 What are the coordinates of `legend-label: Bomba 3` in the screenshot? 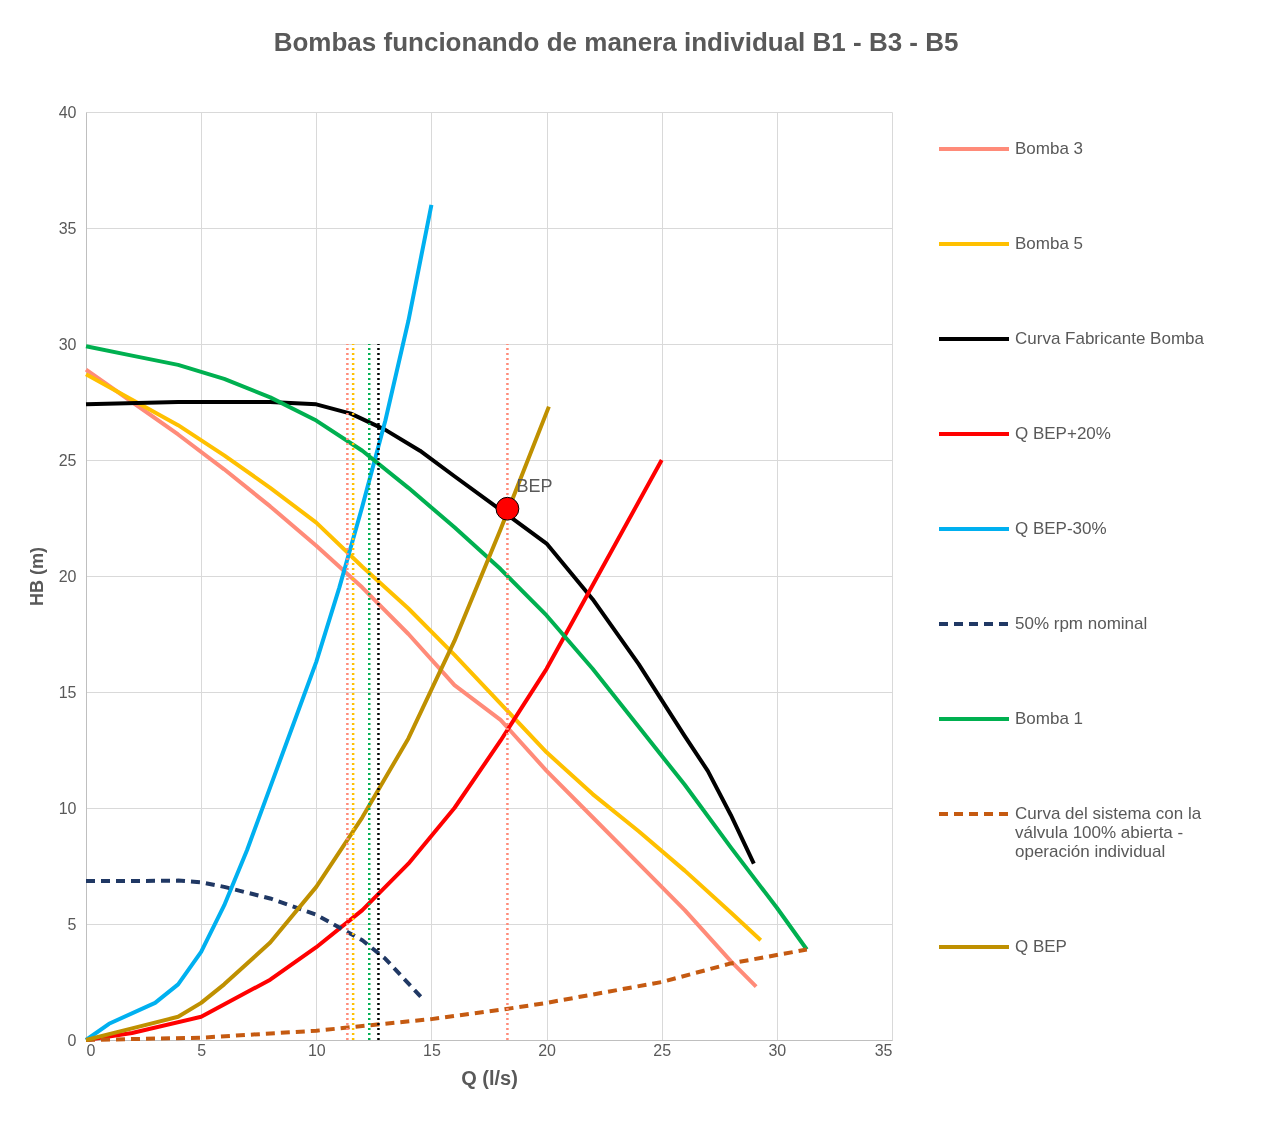 It's located at (1049, 148).